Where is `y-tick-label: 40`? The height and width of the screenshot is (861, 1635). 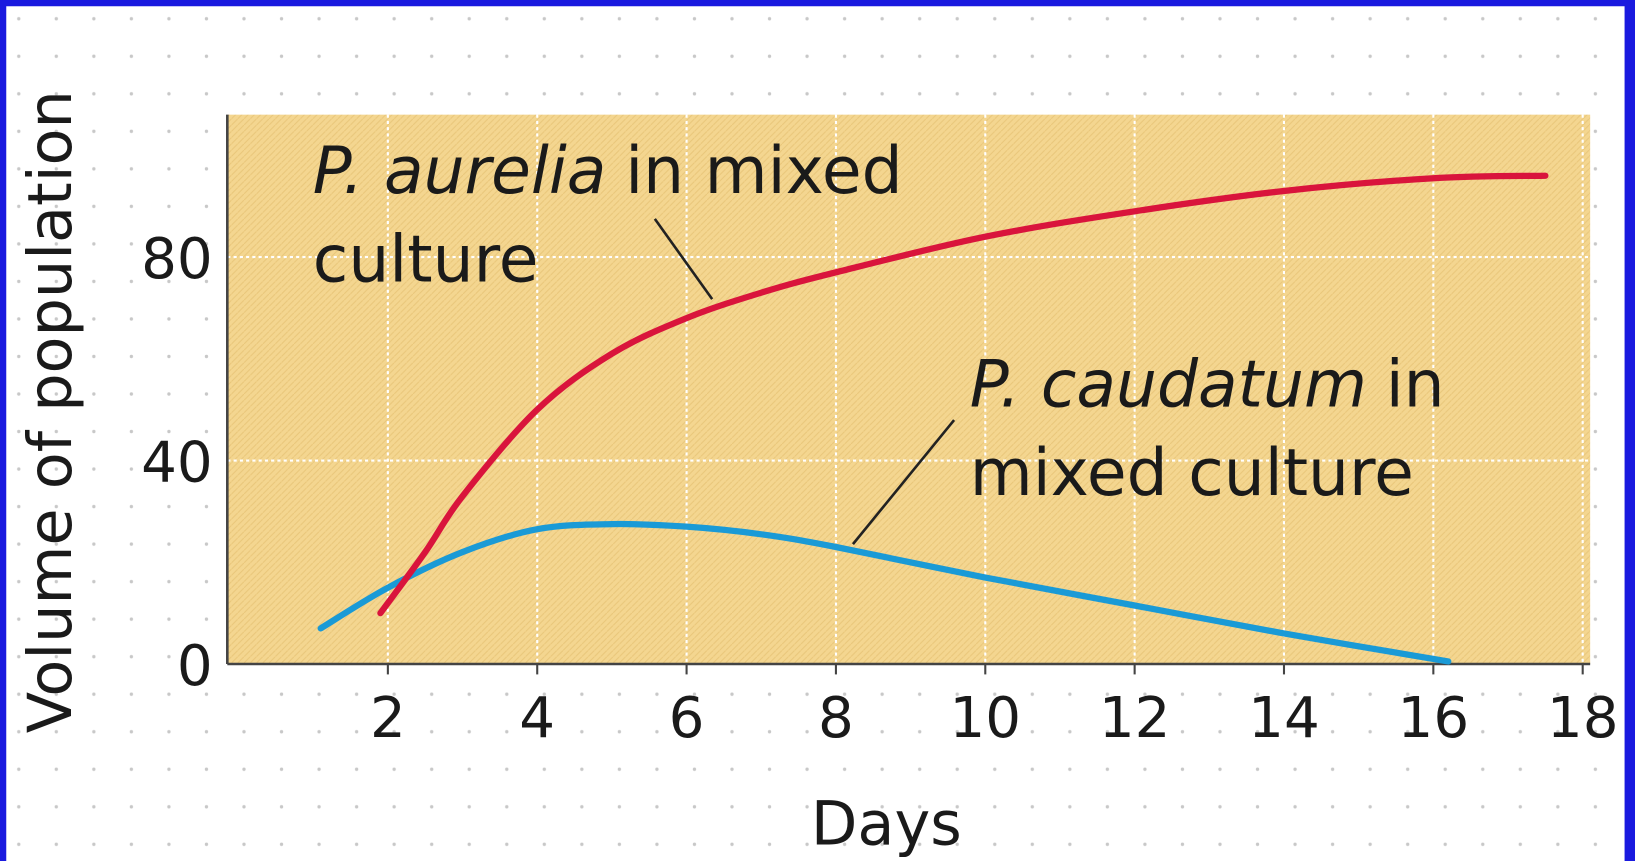
y-tick-label: 40 is located at coordinates (177, 462).